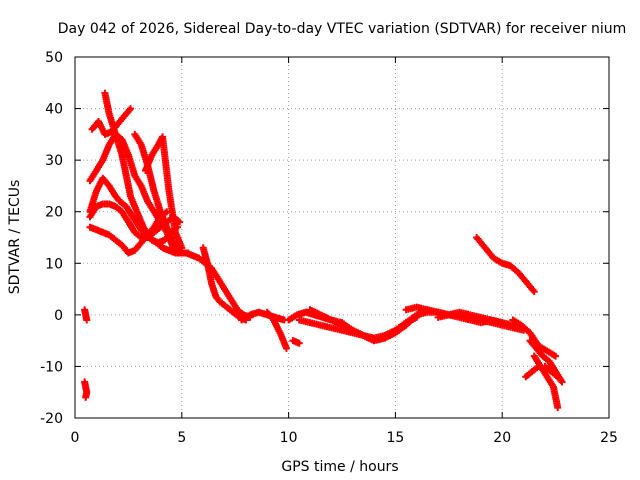 This screenshot has width=640, height=480. Describe the element at coordinates (51, 238) in the screenshot. I see `y-tick-labels: -20 -10 0 10 20 30 40 50` at that location.